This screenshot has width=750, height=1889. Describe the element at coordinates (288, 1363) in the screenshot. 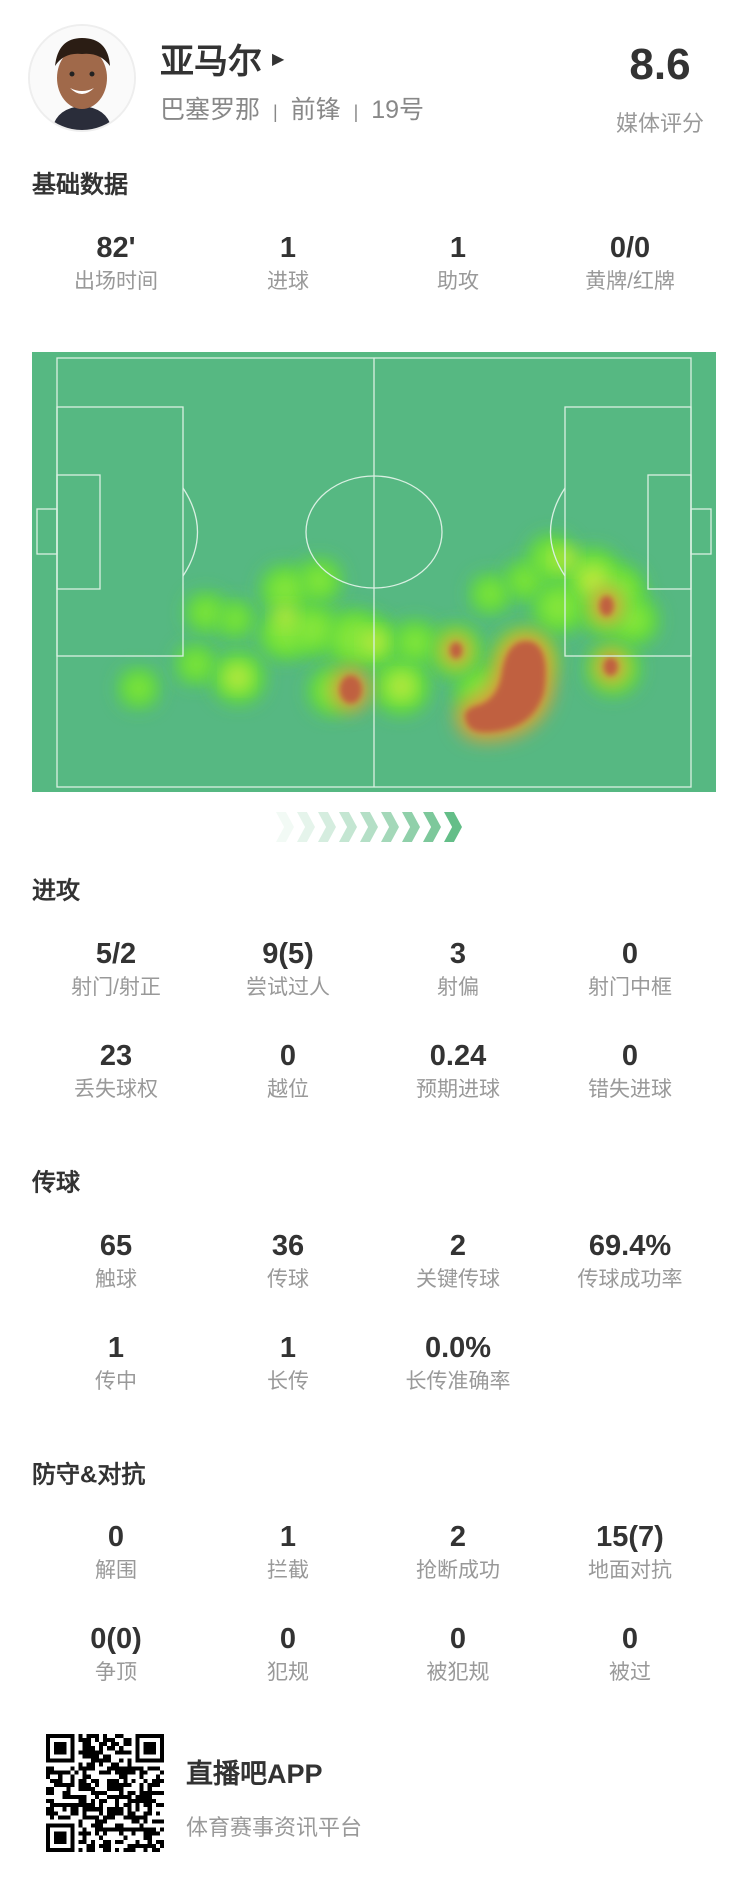

I see `stat-item: 1 长传` at that location.